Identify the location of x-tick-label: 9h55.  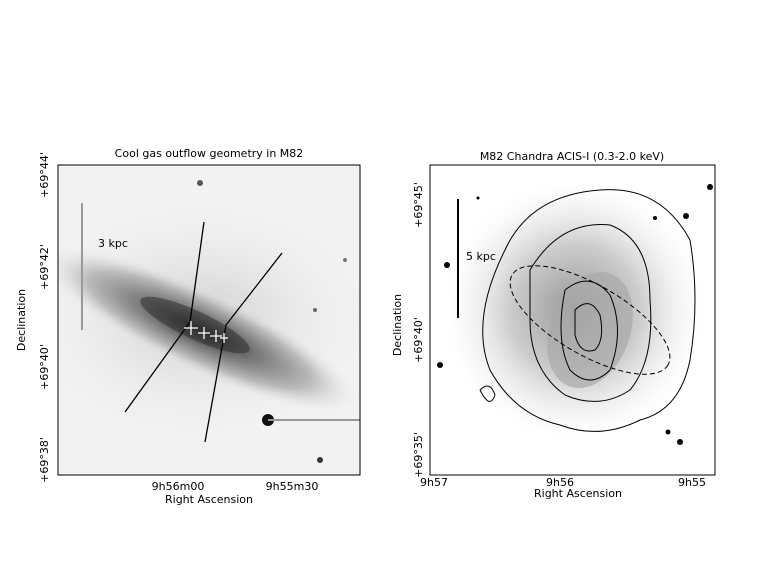
(692, 482).